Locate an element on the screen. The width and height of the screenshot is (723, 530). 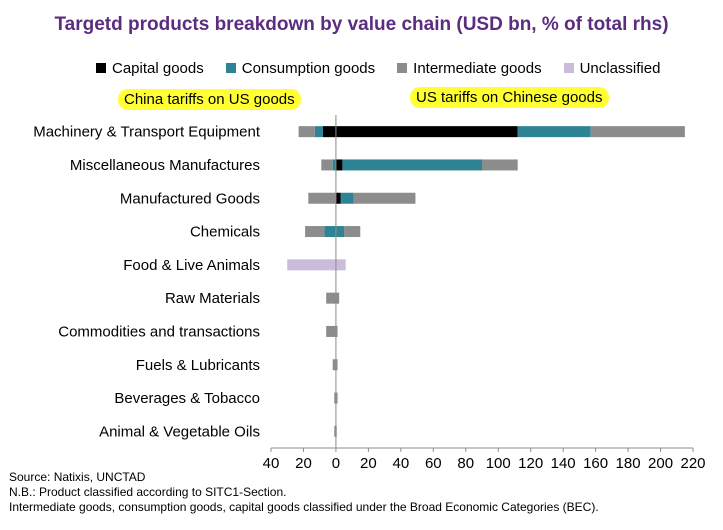
legend-item-intermediate-goods: Intermediate goods is located at coordinates (469, 68).